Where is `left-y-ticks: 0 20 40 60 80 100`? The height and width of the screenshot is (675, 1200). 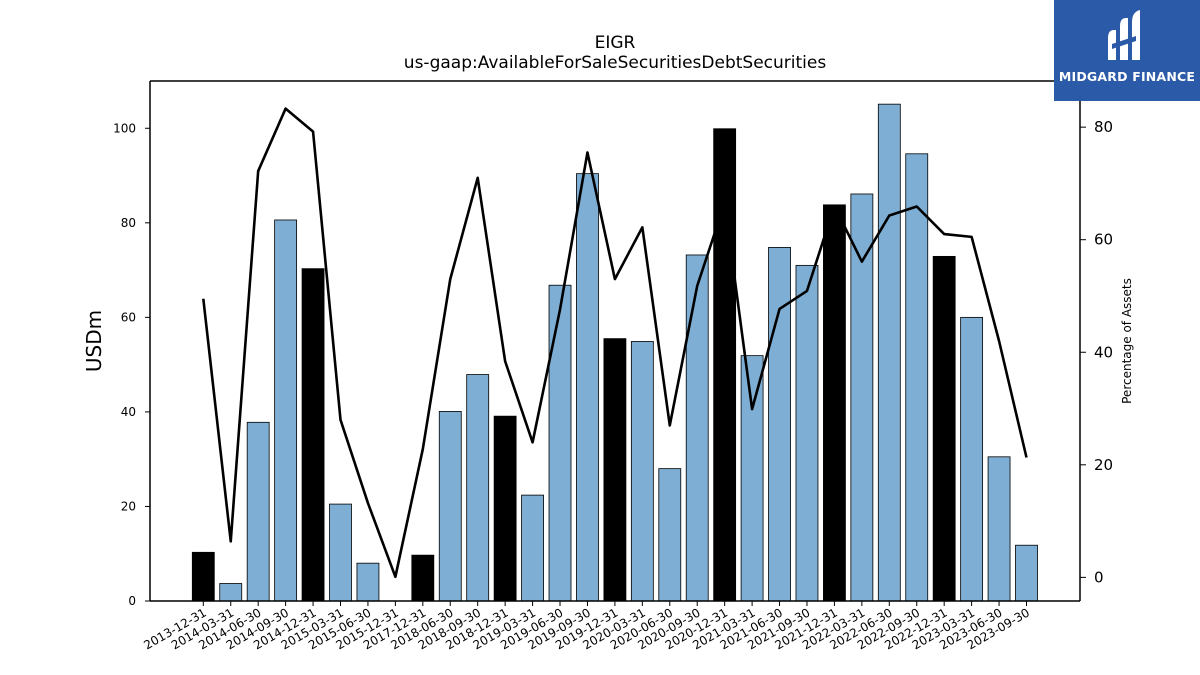
left-y-ticks: 0 20 40 60 80 100 is located at coordinates (131, 364).